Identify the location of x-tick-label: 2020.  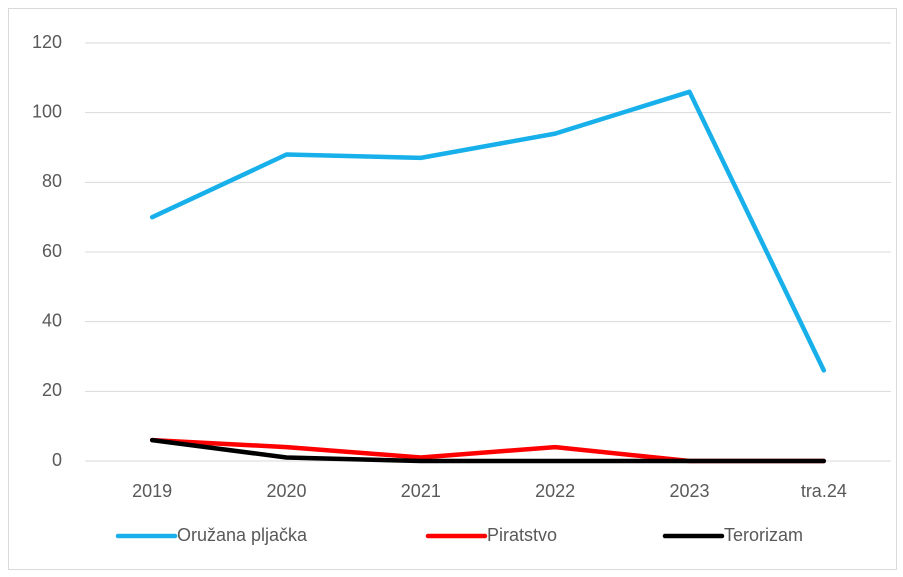
(286, 491).